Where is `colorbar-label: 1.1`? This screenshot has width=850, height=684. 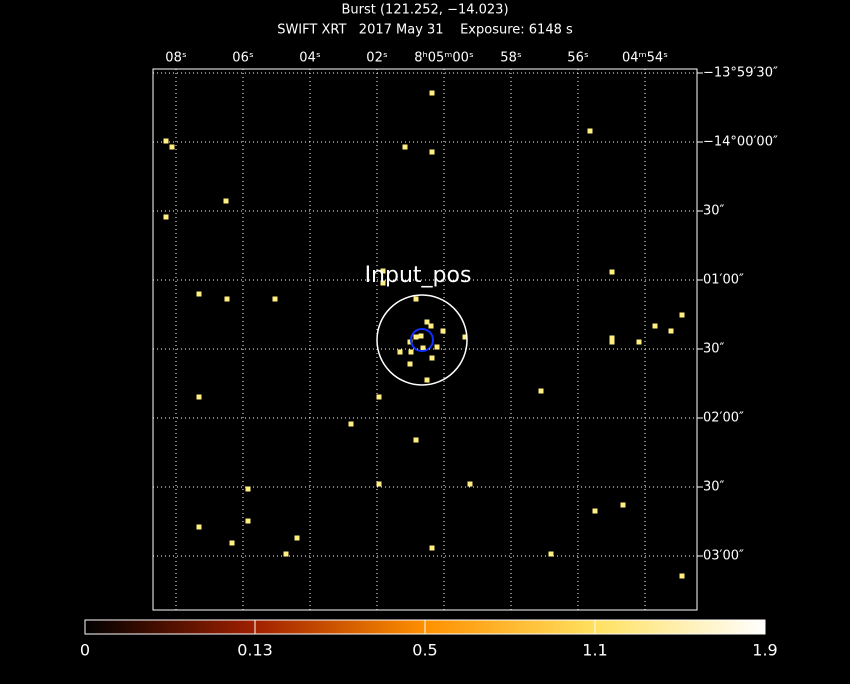
colorbar-label: 1.1 is located at coordinates (594, 650).